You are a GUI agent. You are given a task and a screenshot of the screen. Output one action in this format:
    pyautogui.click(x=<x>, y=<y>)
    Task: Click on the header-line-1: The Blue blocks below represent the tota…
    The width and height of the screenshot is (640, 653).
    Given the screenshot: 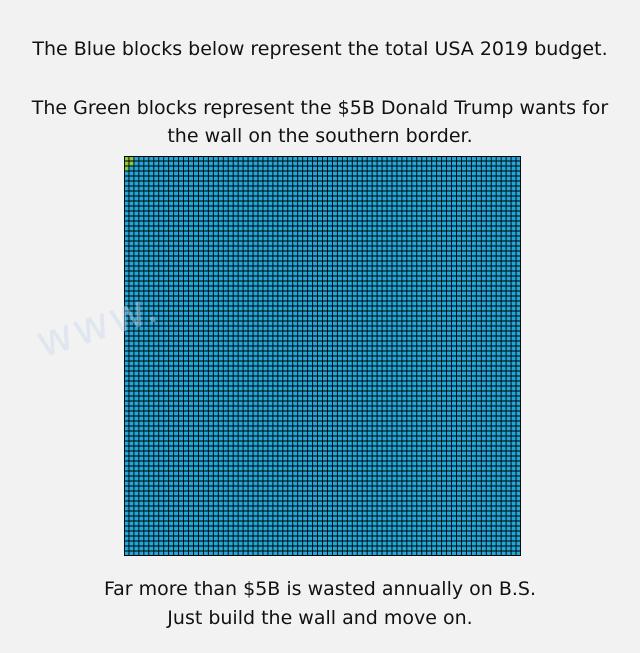 What is the action you would take?
    pyautogui.click(x=320, y=49)
    